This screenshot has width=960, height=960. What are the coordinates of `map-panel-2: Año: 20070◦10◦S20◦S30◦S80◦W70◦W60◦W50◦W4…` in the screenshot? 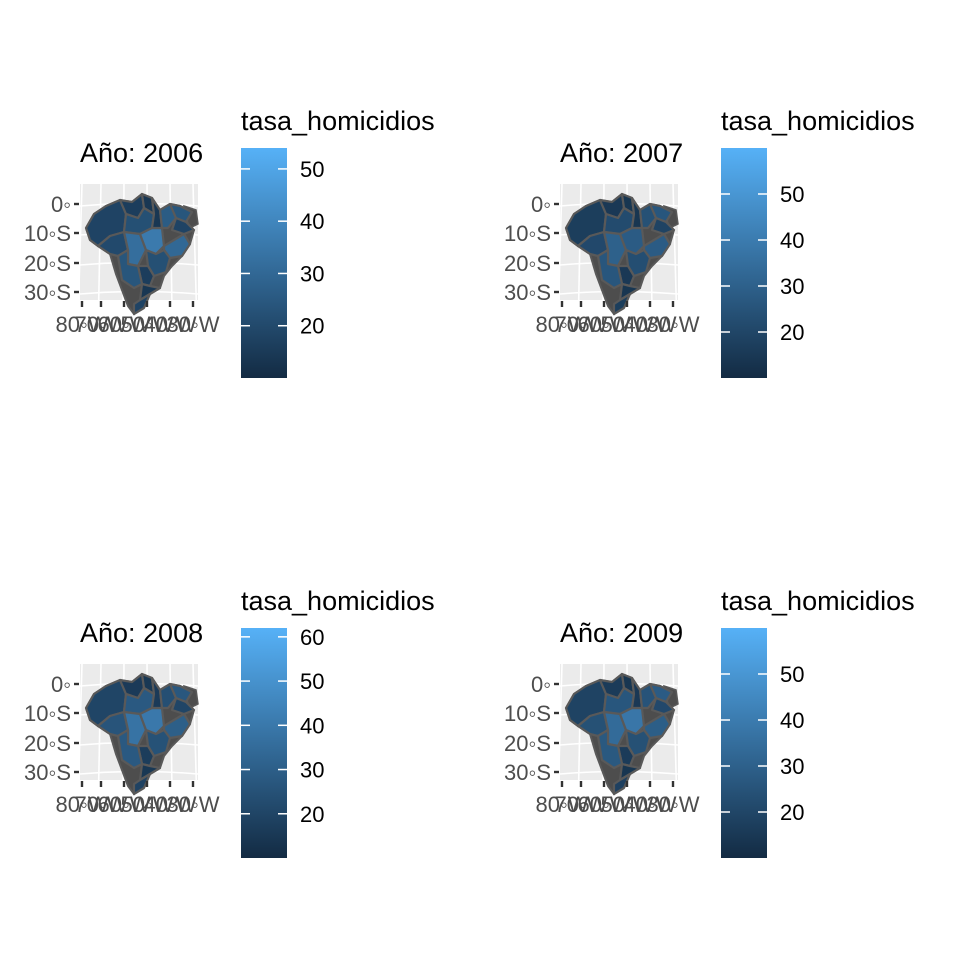 It's located at (709, 242).